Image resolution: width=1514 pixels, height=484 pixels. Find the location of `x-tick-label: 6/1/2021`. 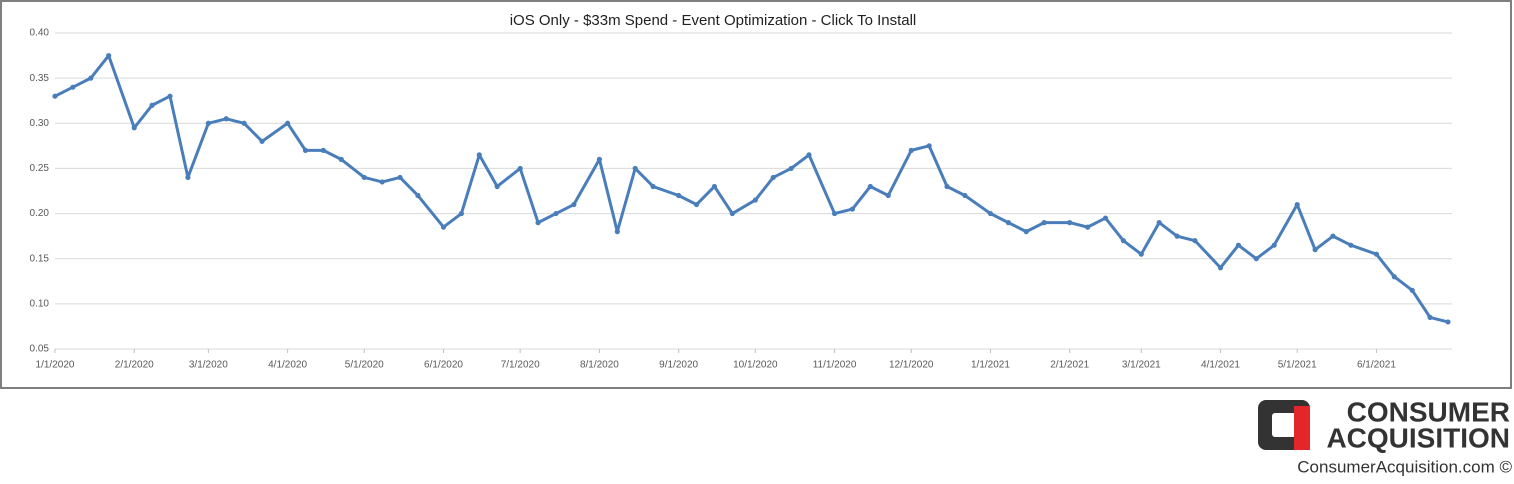

x-tick-label: 6/1/2021 is located at coordinates (1376, 365).